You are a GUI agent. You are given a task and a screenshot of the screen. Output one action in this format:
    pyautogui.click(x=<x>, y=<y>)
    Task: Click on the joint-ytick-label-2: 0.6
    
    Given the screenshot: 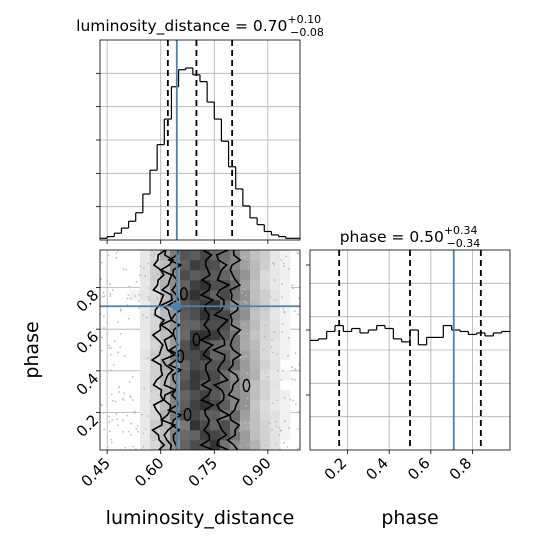 What is the action you would take?
    pyautogui.click(x=88, y=343)
    